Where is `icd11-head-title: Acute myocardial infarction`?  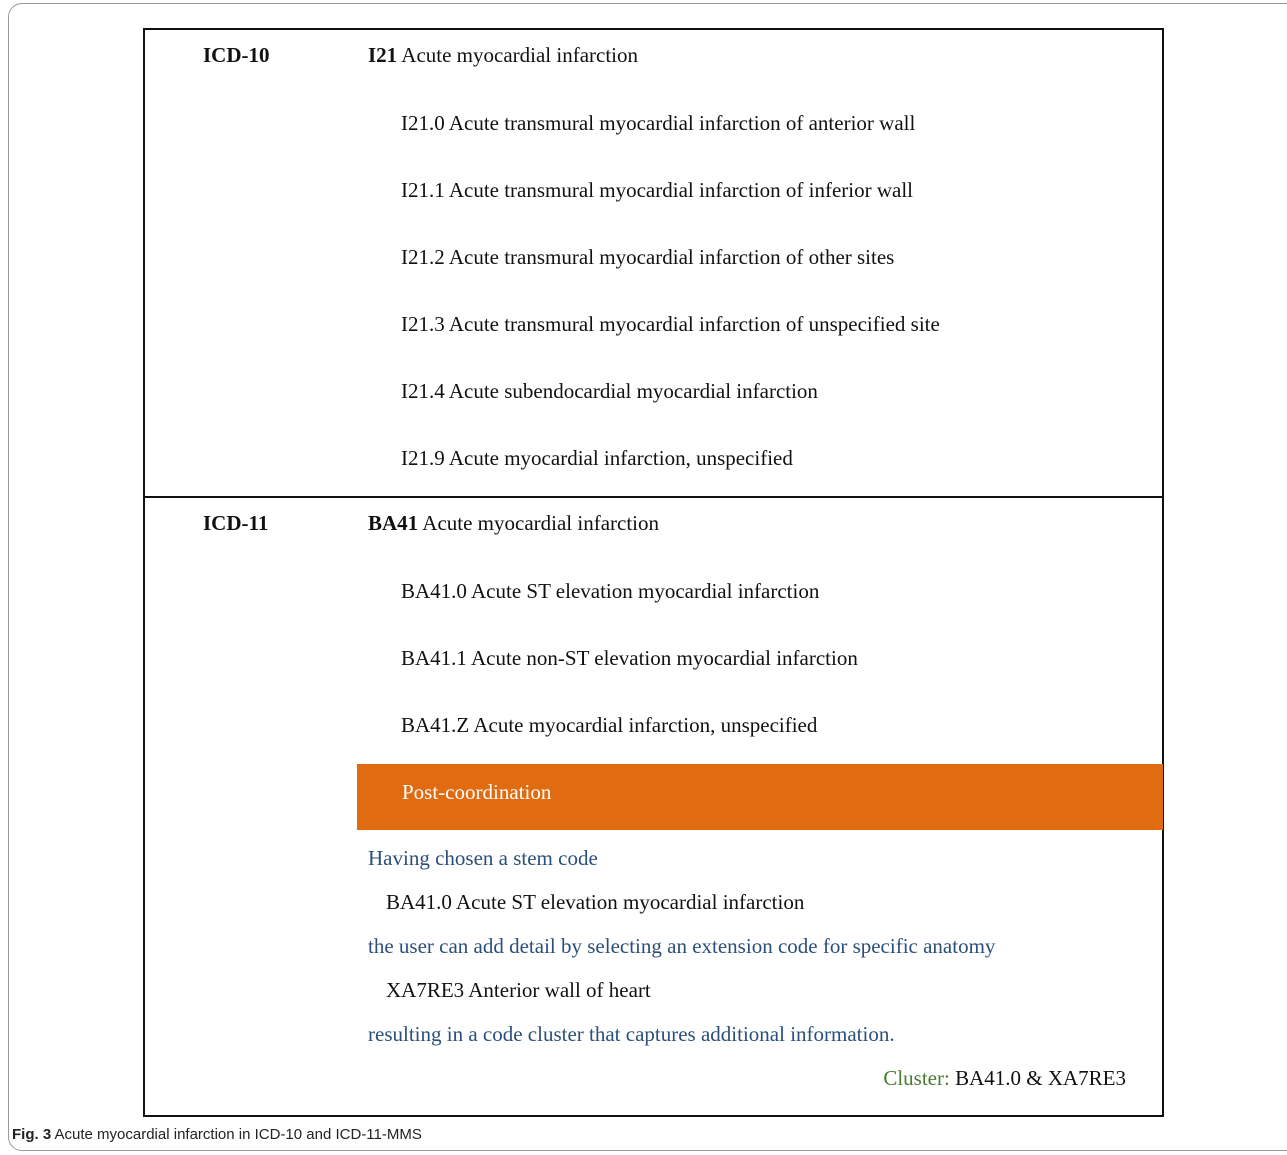 icd11-head-title: Acute myocardial infarction is located at coordinates (541, 523).